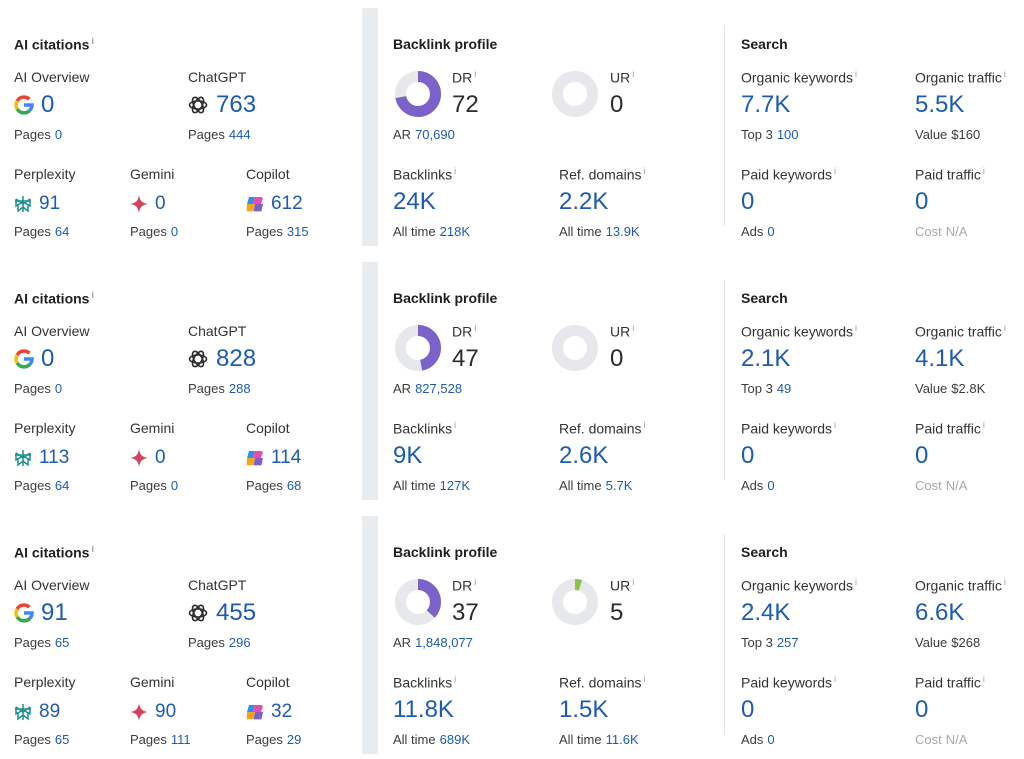  Describe the element at coordinates (236, 358) in the screenshot. I see `chatgpt-value: 828` at that location.